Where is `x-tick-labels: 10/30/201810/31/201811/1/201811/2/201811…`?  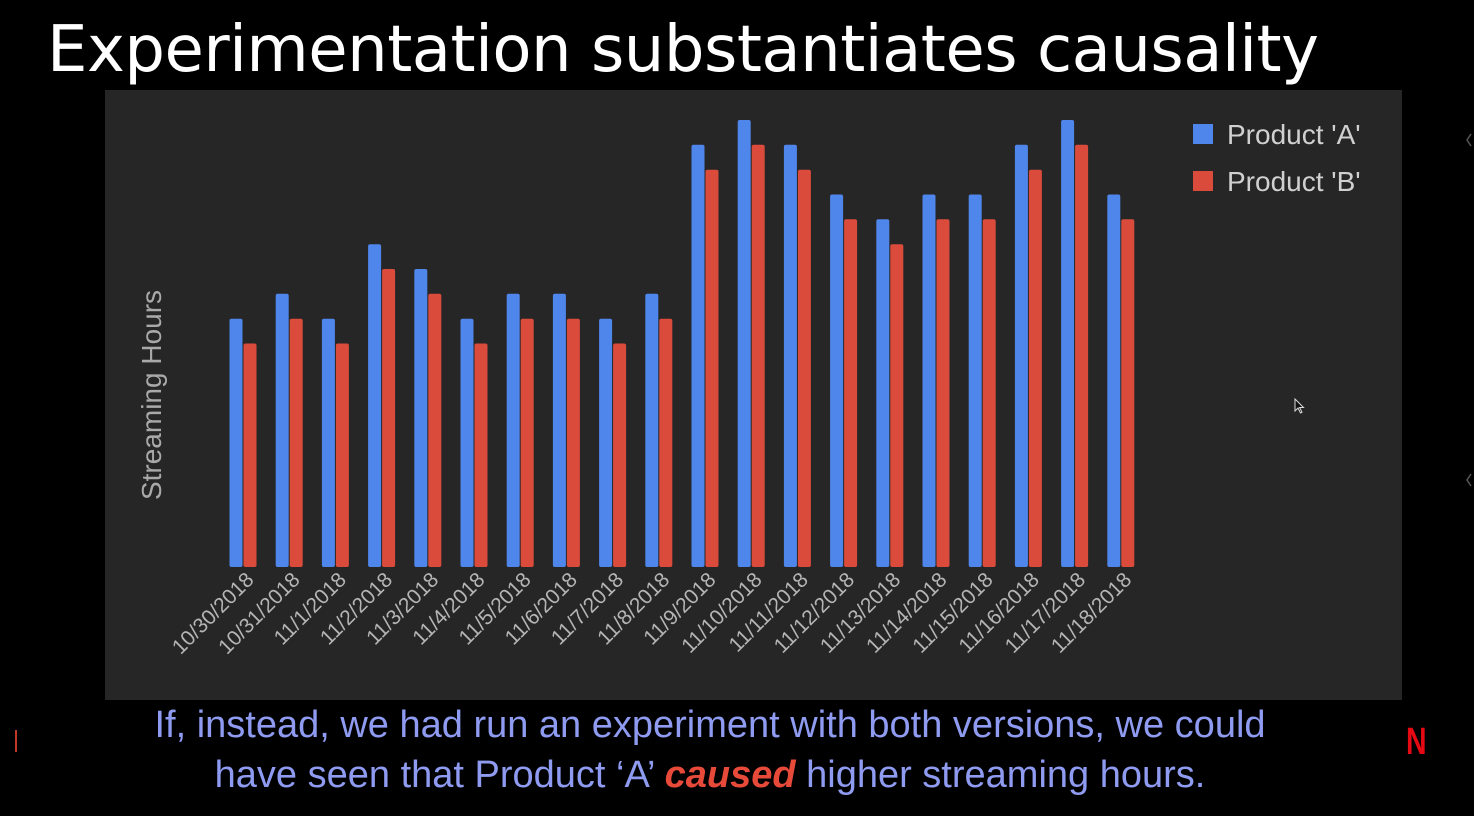
x-tick-labels: 10/30/201810/31/201811/1/201811/2/201811… is located at coordinates (652, 613).